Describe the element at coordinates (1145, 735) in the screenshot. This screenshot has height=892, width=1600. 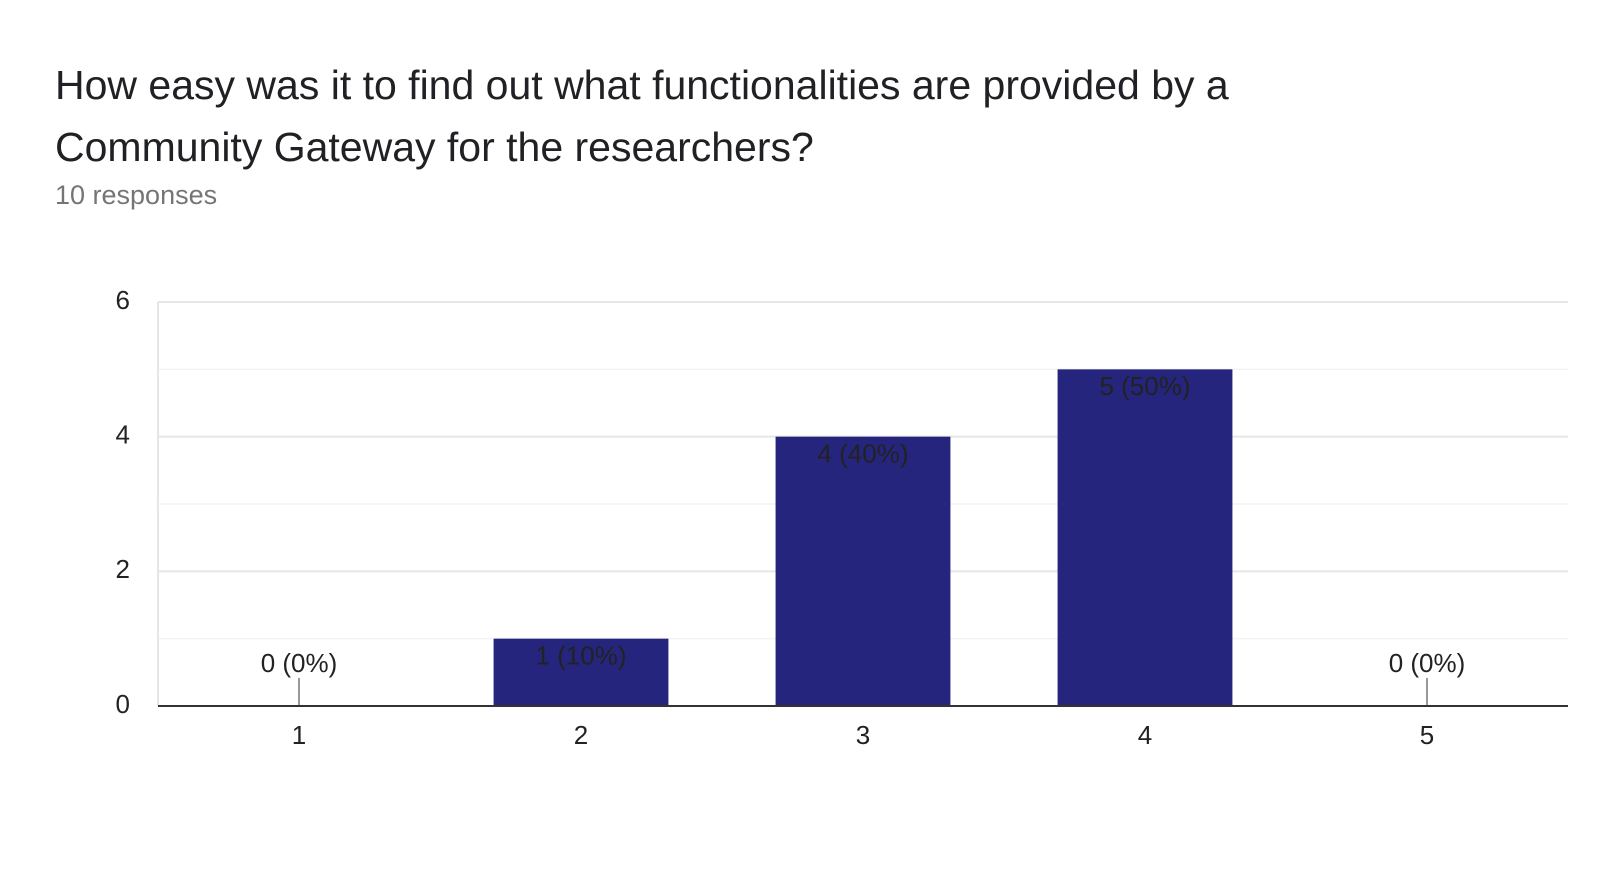
I see `x-tick-label: 4` at that location.